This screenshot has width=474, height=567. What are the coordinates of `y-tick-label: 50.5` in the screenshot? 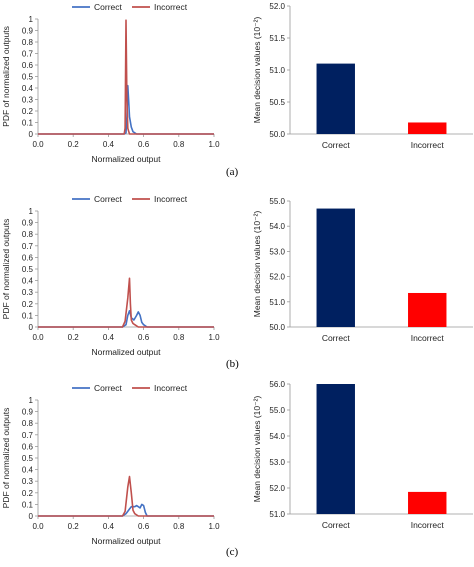 It's located at (277, 102).